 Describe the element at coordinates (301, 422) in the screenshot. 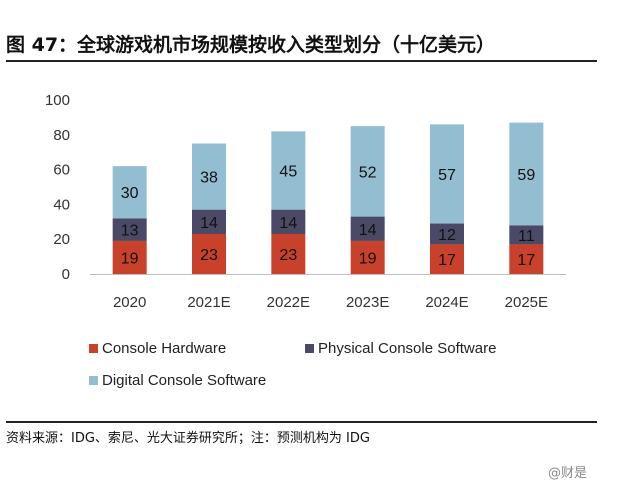

I see `footer-rule` at that location.